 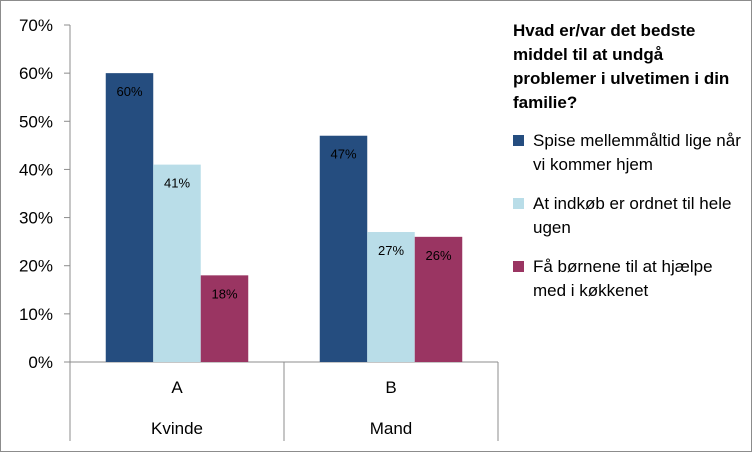 What do you see at coordinates (391, 250) in the screenshot?
I see `data-label: 27%` at bounding box center [391, 250].